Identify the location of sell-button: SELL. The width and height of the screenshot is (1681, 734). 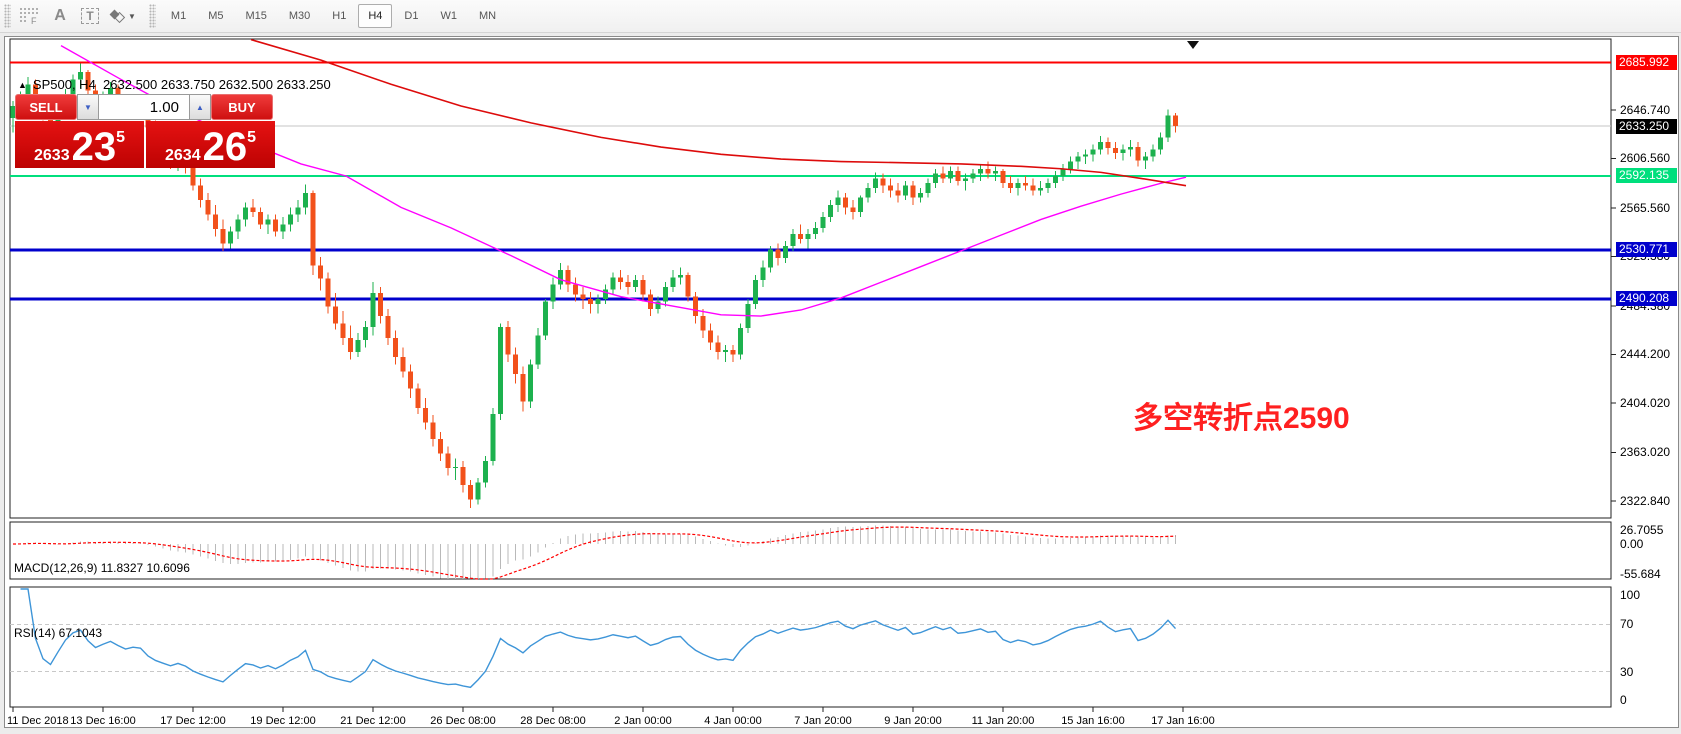
(46, 107).